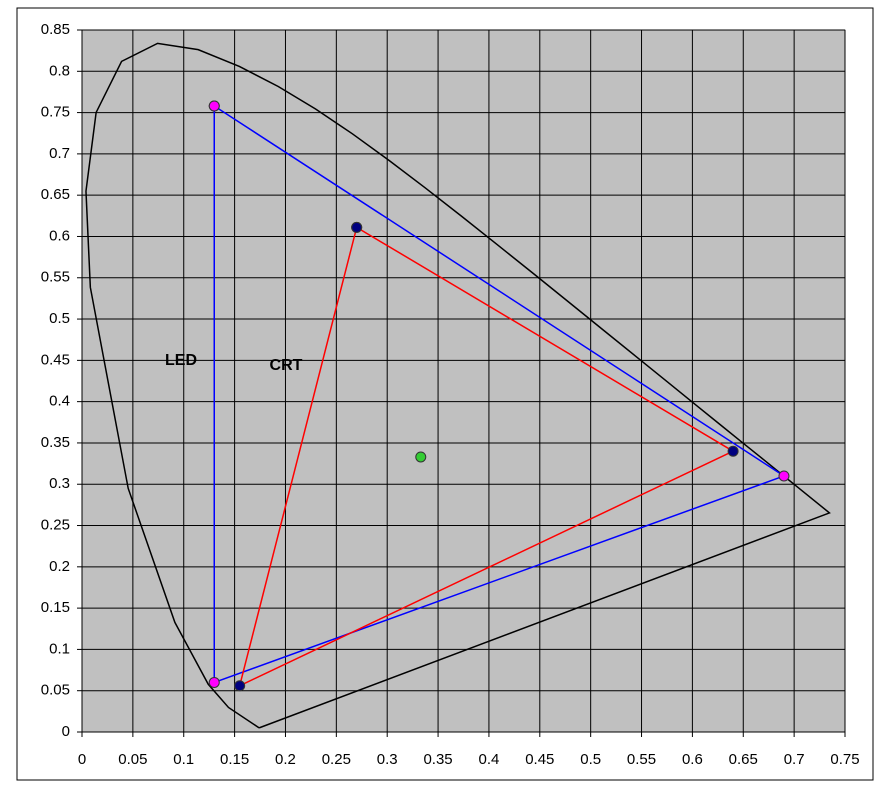 This screenshot has width=891, height=797. What do you see at coordinates (59, 153) in the screenshot?
I see `y-tick-label: 0.7` at bounding box center [59, 153].